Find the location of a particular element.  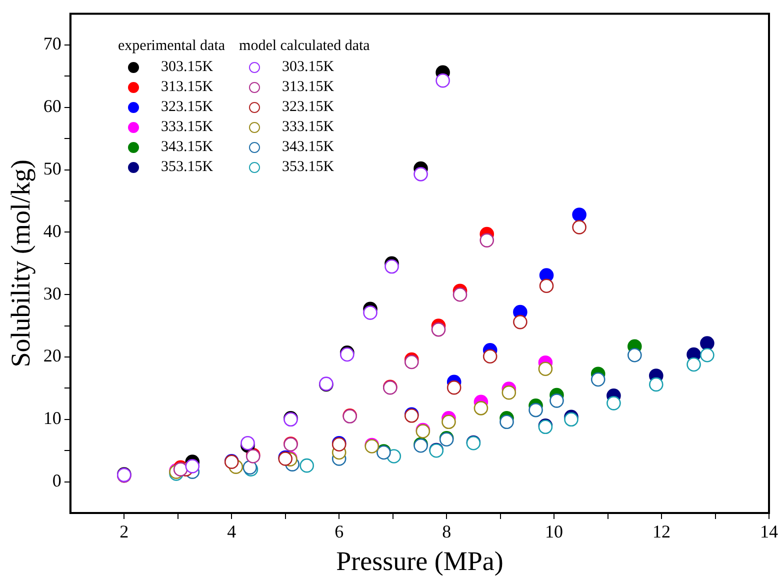

x-tick-label: 4 is located at coordinates (231, 532).